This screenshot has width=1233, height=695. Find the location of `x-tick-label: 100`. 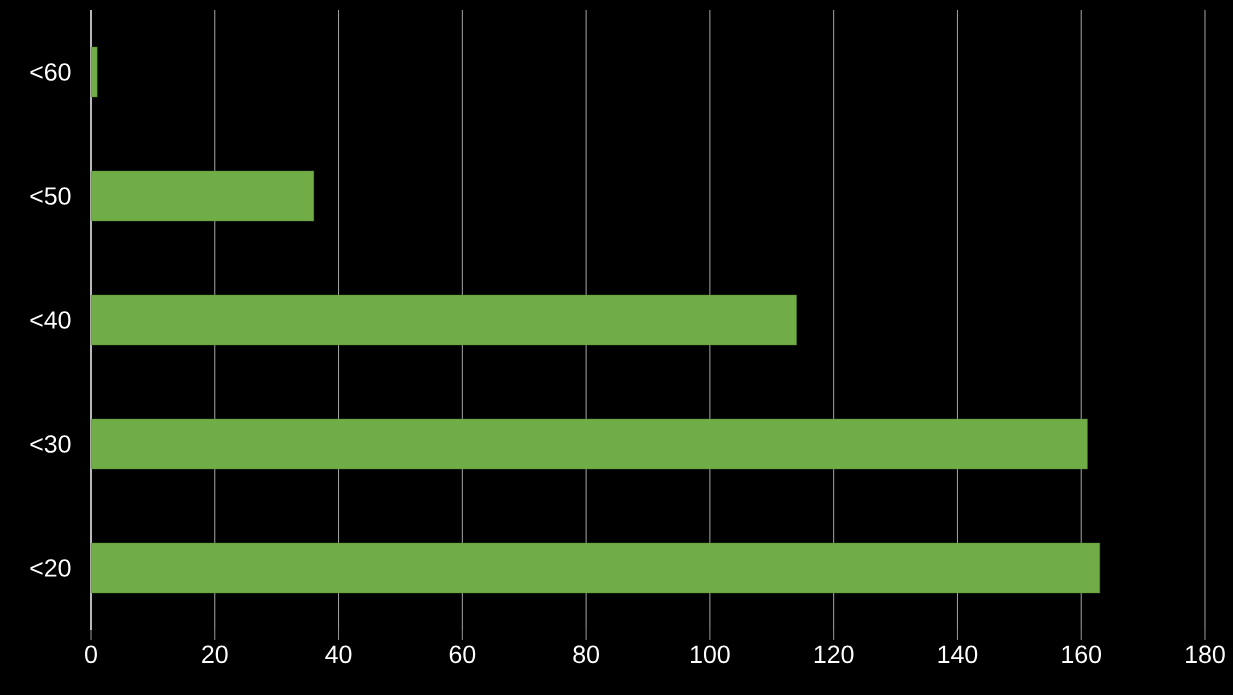

x-tick-label: 100 is located at coordinates (710, 654).